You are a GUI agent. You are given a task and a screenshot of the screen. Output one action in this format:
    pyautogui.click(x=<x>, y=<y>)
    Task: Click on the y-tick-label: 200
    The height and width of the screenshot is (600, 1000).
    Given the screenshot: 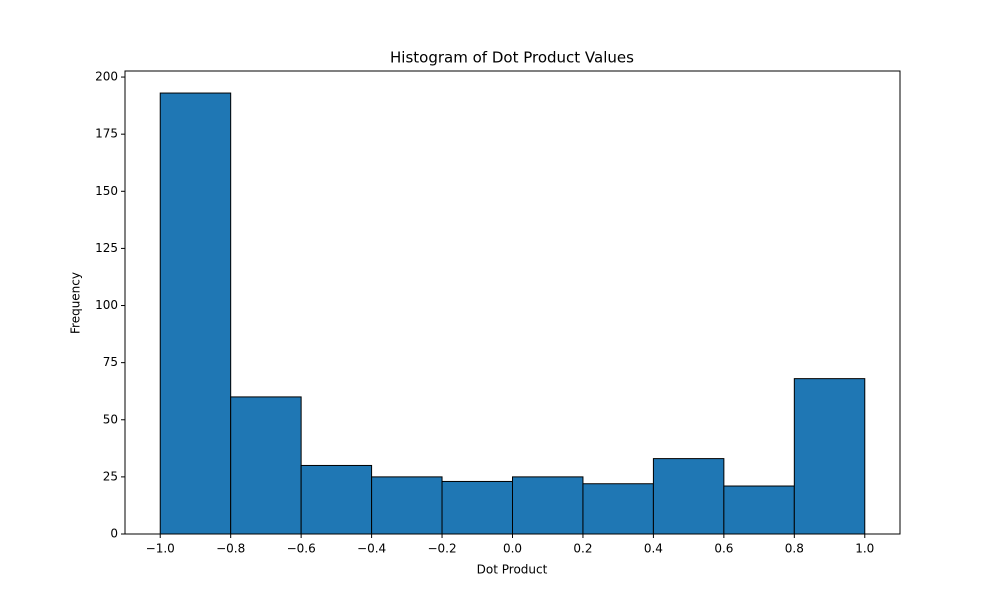 What is the action you would take?
    pyautogui.click(x=106, y=77)
    